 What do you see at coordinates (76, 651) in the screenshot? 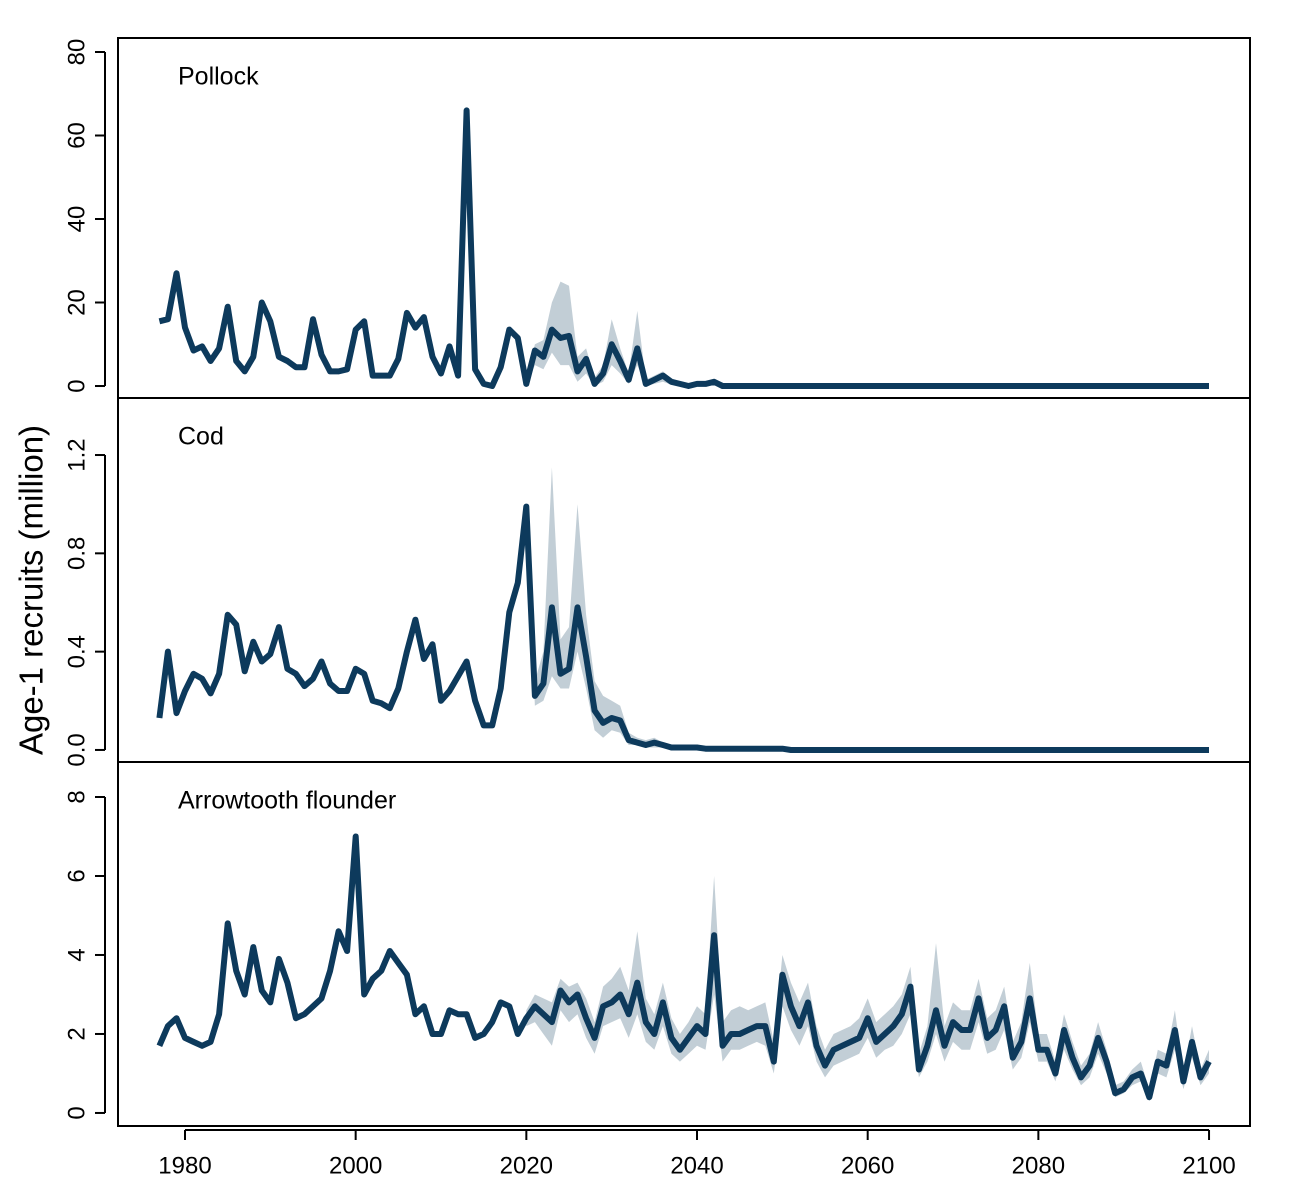
I see `y-tick-label: 0.4` at bounding box center [76, 651].